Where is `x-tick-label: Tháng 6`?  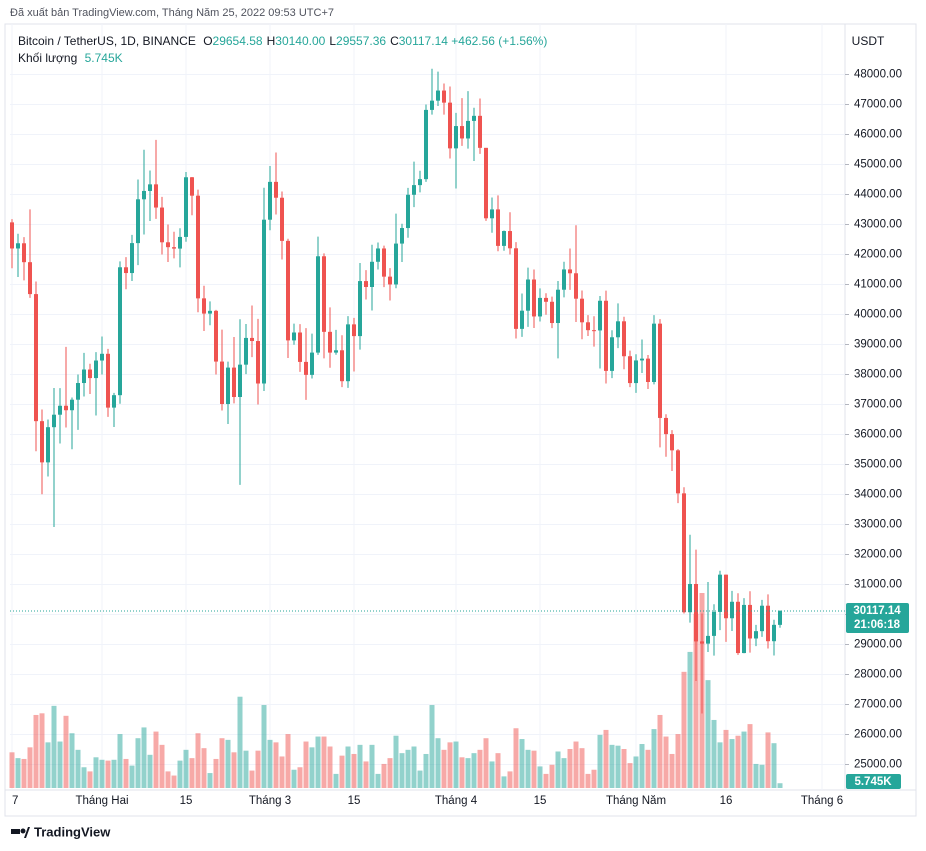 x-tick-label: Tháng 6 is located at coordinates (822, 801).